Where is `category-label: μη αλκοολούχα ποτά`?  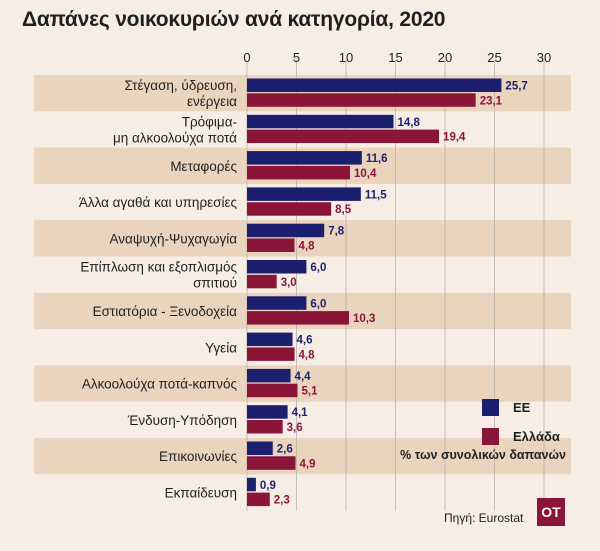
category-label: μη αλκοολούχα ποτά is located at coordinates (175, 137).